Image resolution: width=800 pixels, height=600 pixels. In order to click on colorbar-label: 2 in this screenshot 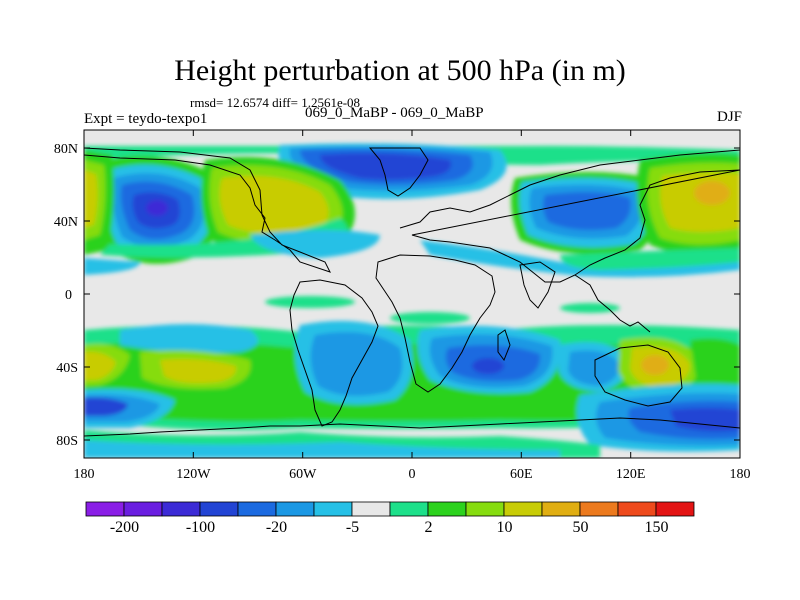, I will do `click(429, 527)`.